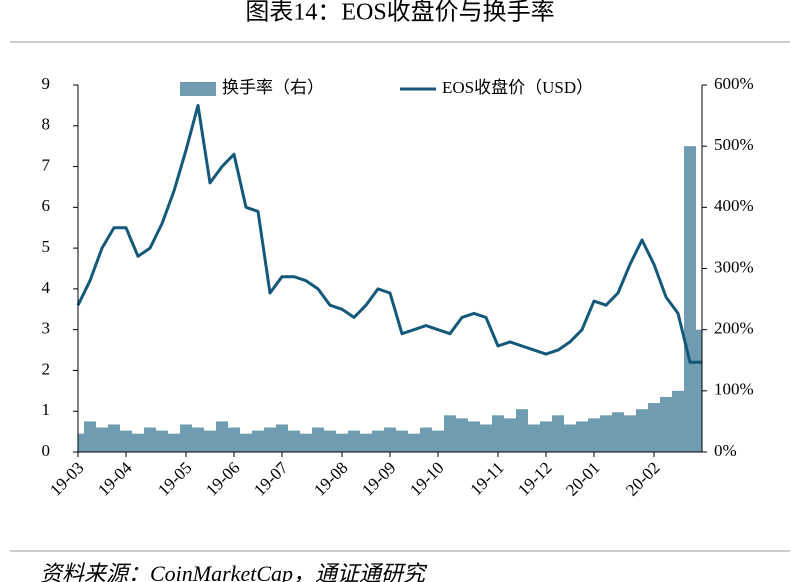 The width and height of the screenshot is (800, 582). I want to click on y-tick-label: 5, so click(46, 246).